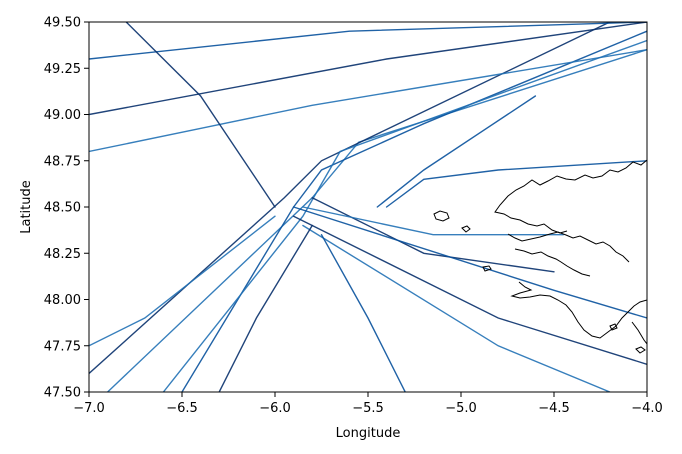  Describe the element at coordinates (62, 161) in the screenshot. I see `y-tick-label: 48.75` at that location.